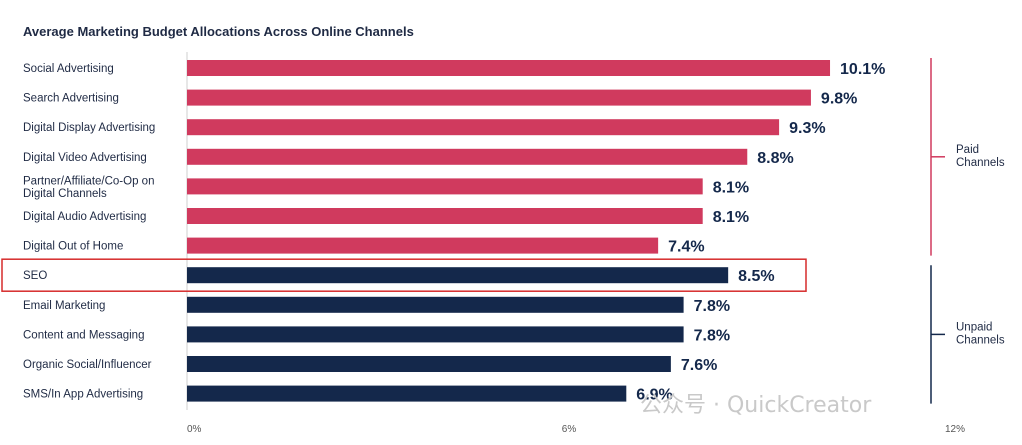 The width and height of the screenshot is (1022, 445). Describe the element at coordinates (68, 69) in the screenshot. I see `category-label: Social Advertising` at that location.